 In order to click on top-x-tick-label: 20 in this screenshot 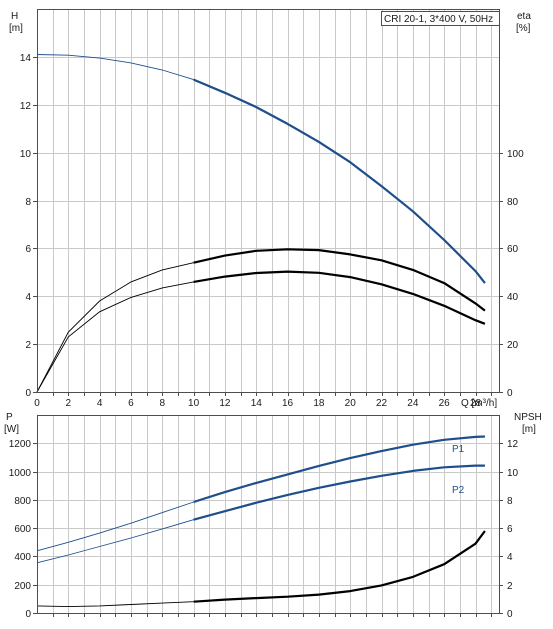, I will do `click(351, 403)`.